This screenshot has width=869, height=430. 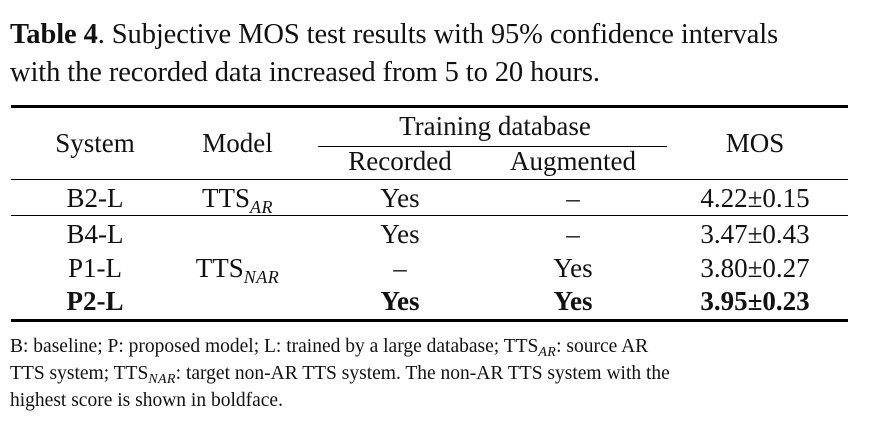 I want to click on row-b2l-mos: 4.22±0.15, so click(x=755, y=198).